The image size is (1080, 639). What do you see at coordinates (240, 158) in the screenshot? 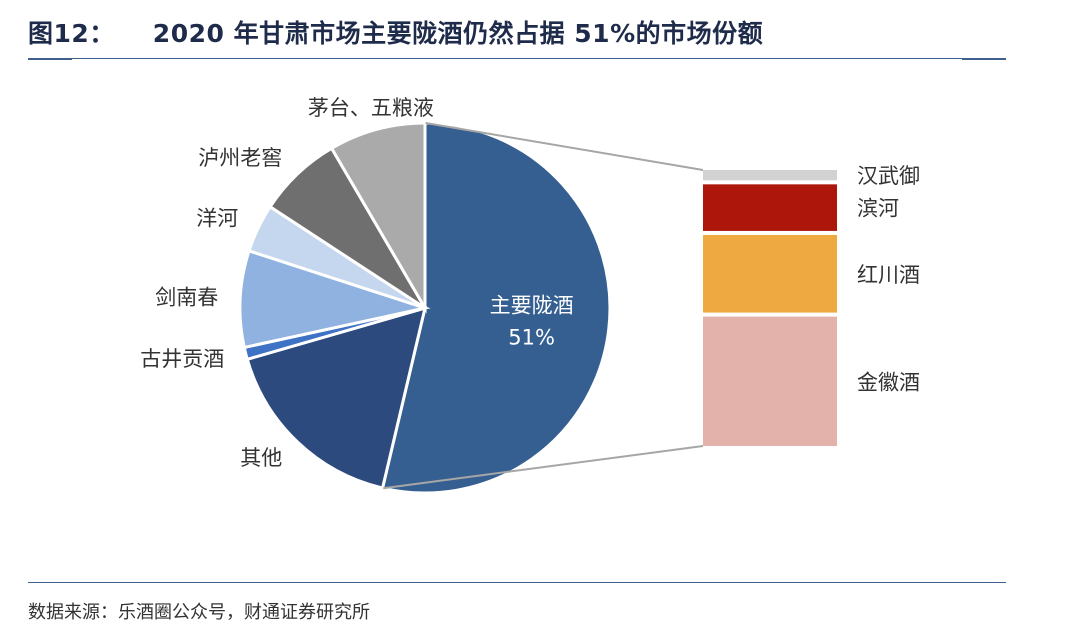
I see `slice-label-6: 泸州老窖` at bounding box center [240, 158].